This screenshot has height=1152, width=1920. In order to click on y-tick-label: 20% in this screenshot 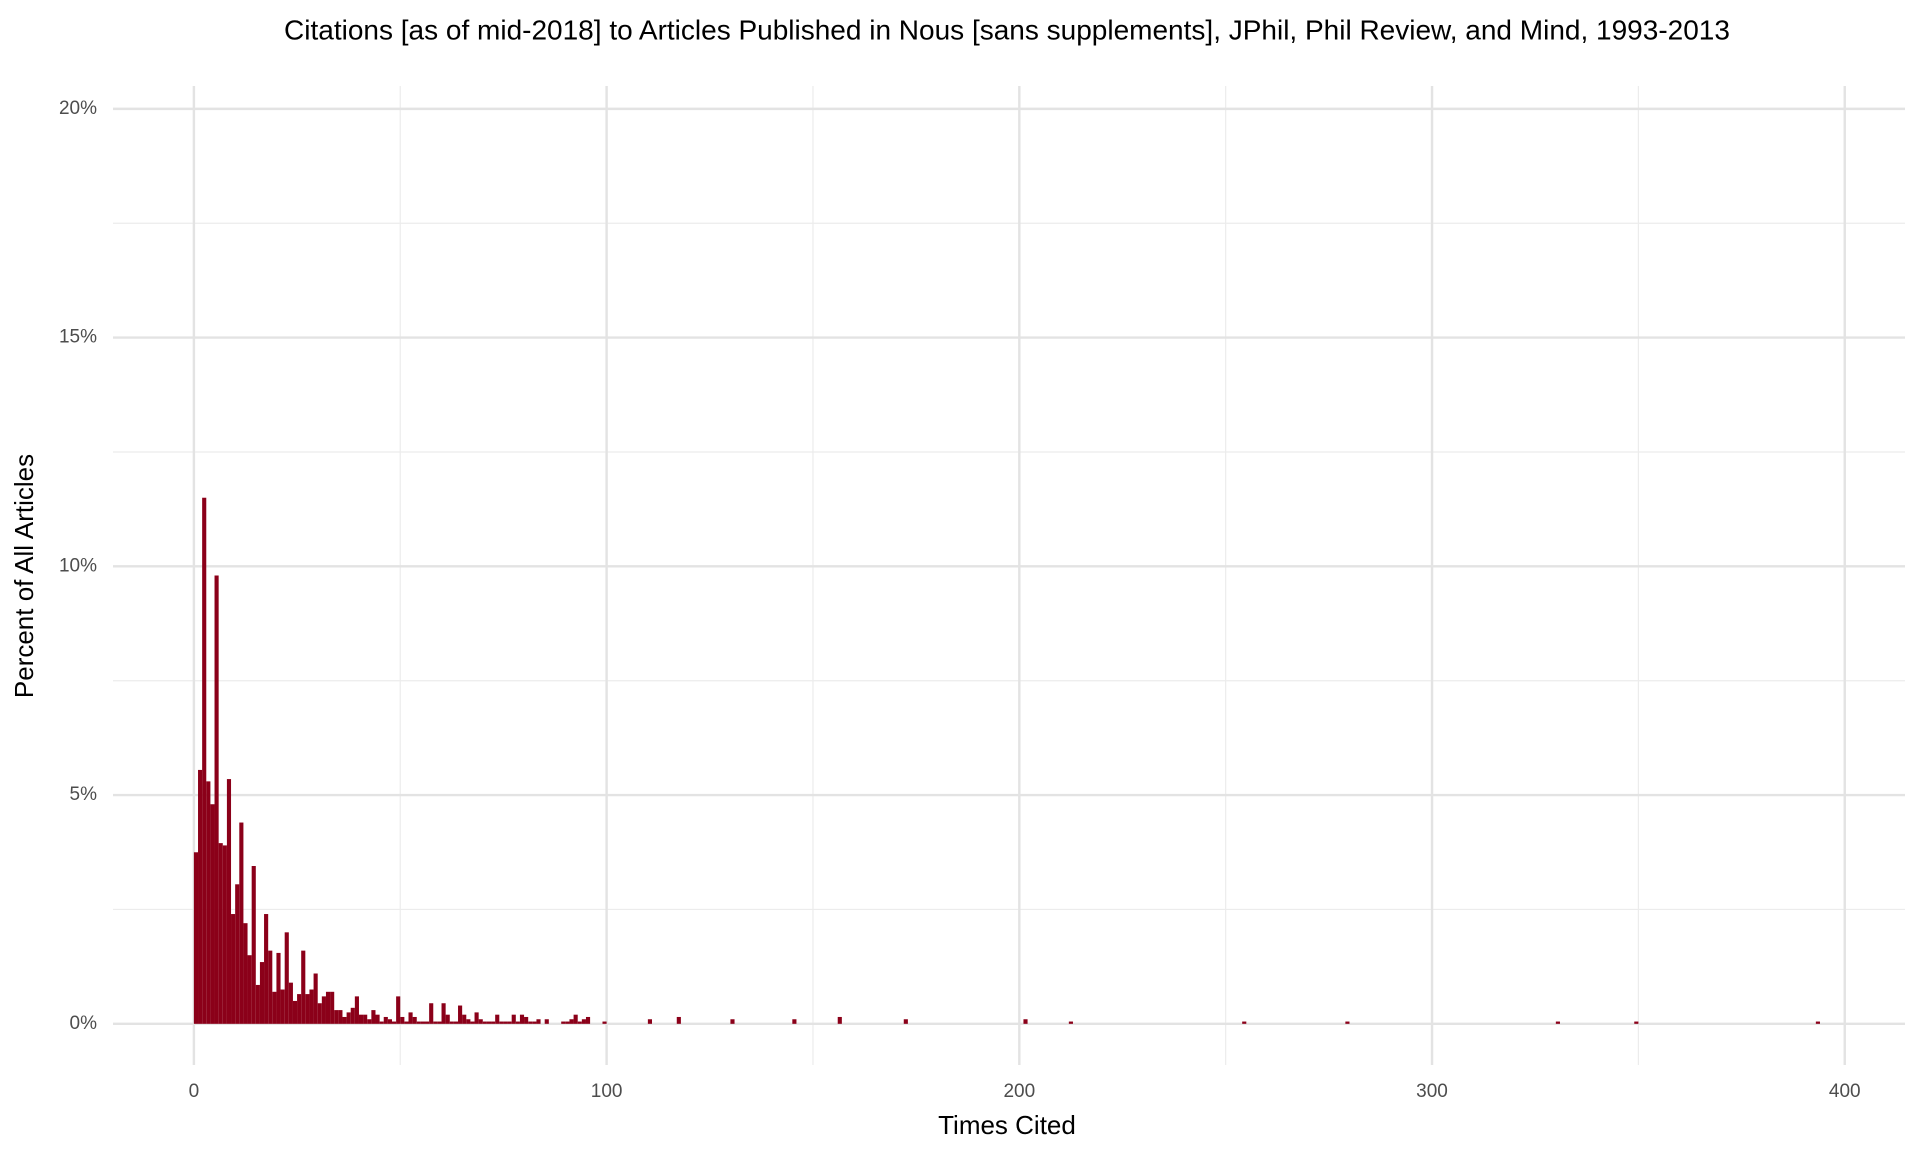, I will do `click(78, 108)`.